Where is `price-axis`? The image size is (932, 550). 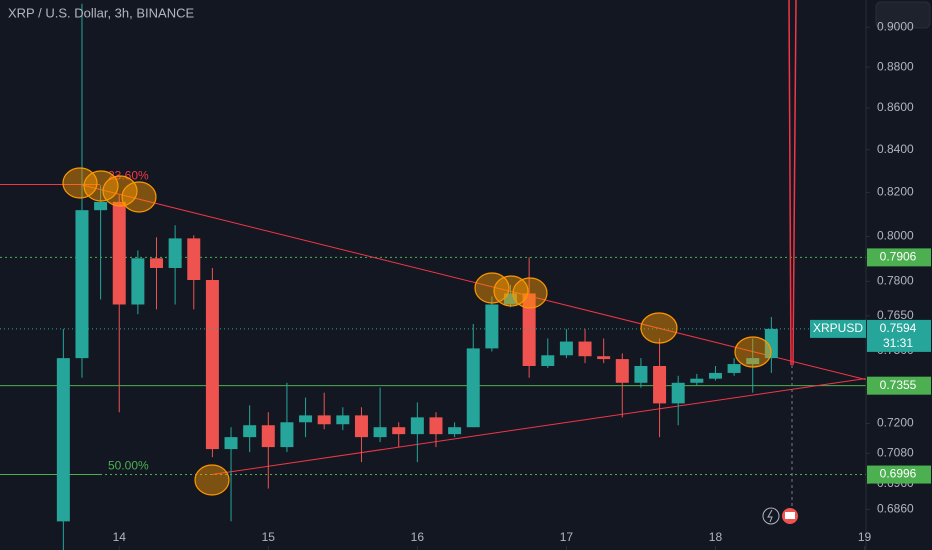 price-axis is located at coordinates (899, 275).